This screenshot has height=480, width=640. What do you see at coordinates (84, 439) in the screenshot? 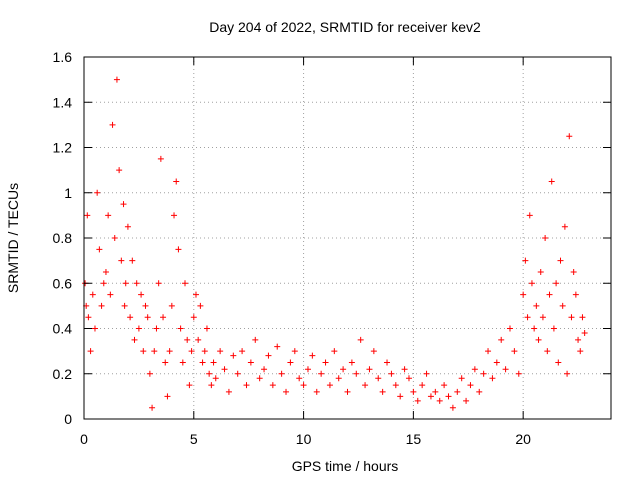
I see `x-tick-label: 0` at bounding box center [84, 439].